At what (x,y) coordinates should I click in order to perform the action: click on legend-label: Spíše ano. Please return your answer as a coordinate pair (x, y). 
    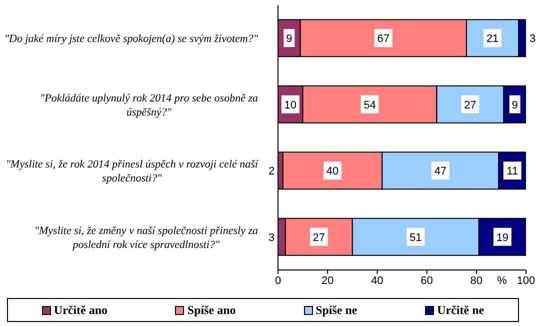
    Looking at the image, I should click on (211, 310).